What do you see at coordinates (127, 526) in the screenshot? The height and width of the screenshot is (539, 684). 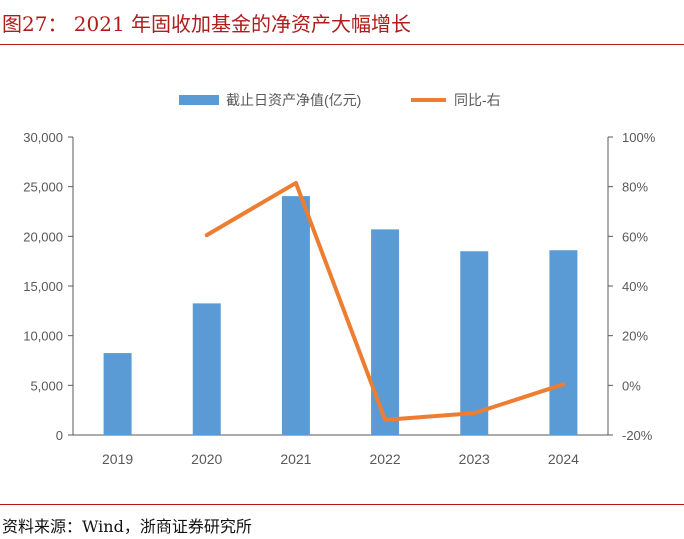 I see `source-note: 资料来源：Wind，浙商证券研究所` at bounding box center [127, 526].